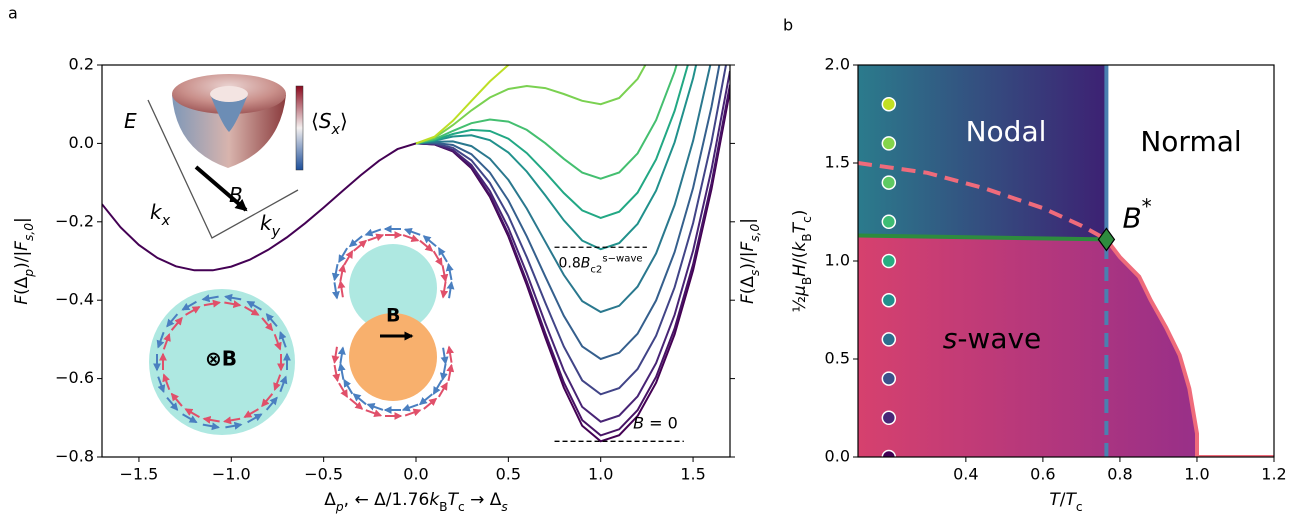 This screenshot has height=515, width=1304. What do you see at coordinates (1042, 474) in the screenshot?
I see `x-tick-label: 0.6` at bounding box center [1042, 474].